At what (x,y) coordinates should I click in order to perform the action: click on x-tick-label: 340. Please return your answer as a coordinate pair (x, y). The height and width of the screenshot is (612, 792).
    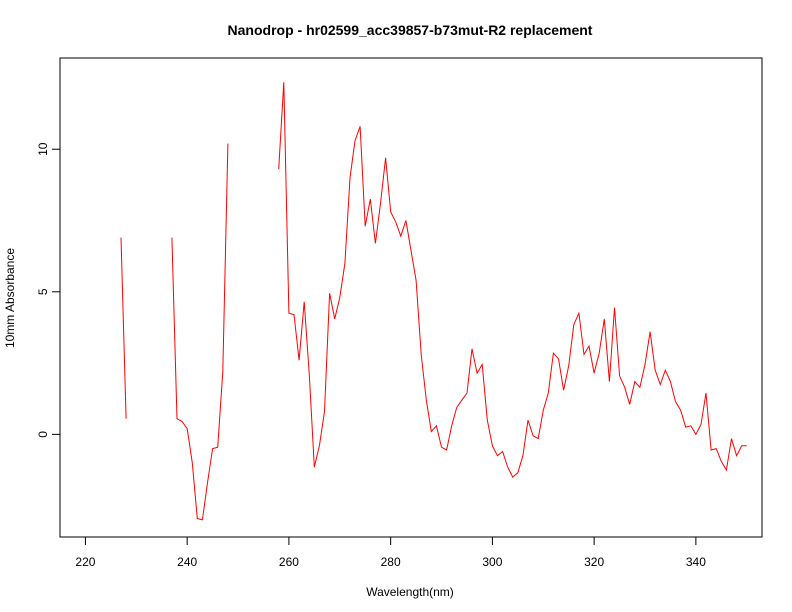
    Looking at the image, I should click on (696, 562).